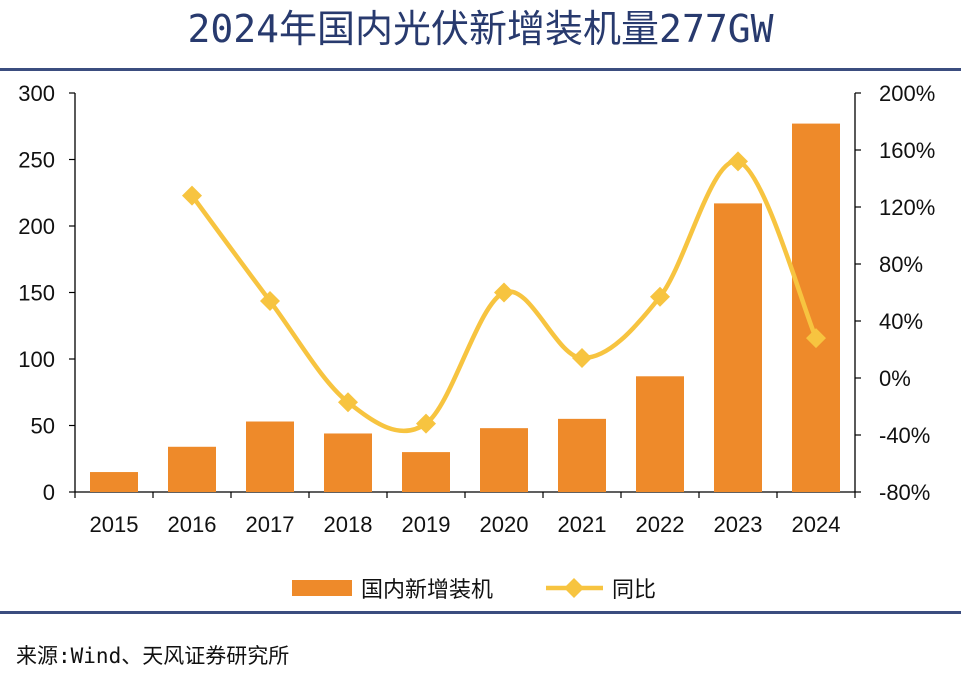 This screenshot has width=961, height=675. I want to click on x-axis-tick-label: 2019, so click(426, 524).